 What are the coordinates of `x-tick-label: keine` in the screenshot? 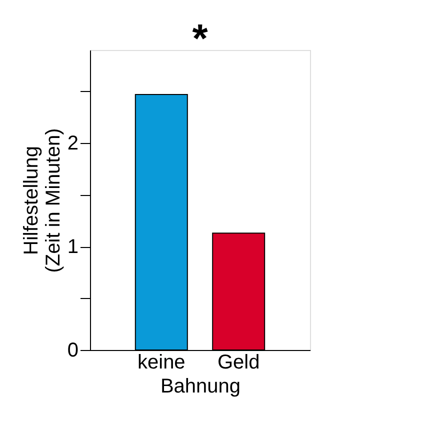 It's located at (161, 363).